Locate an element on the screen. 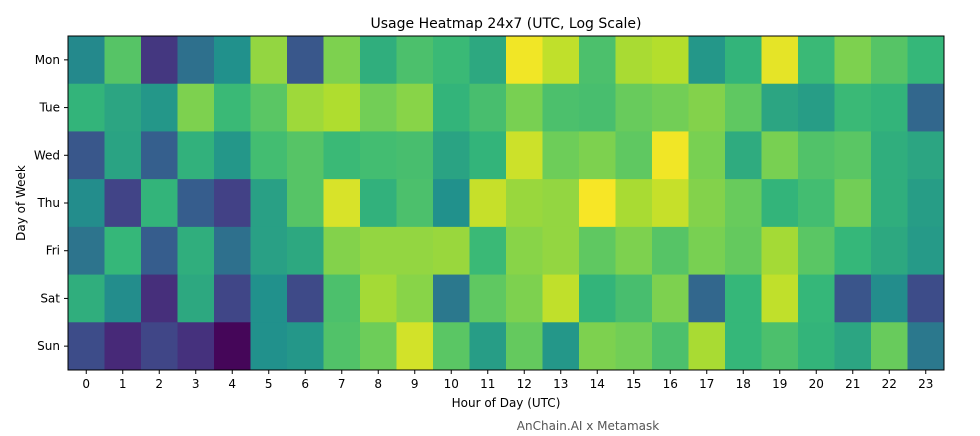 The height and width of the screenshot is (436, 980). x-tick-label: 17 is located at coordinates (706, 384).